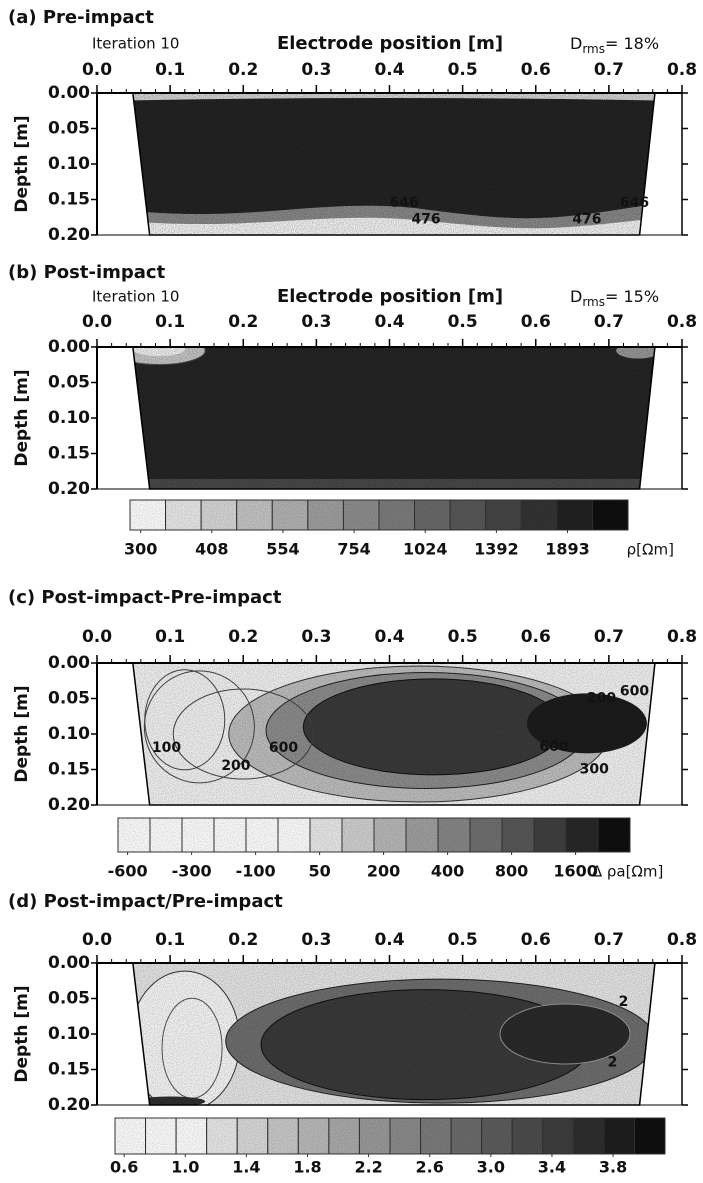 This screenshot has height=1183, width=703. What do you see at coordinates (145, 901) in the screenshot?
I see `panel-title: (d) Post-impact/Pre-impact` at bounding box center [145, 901].